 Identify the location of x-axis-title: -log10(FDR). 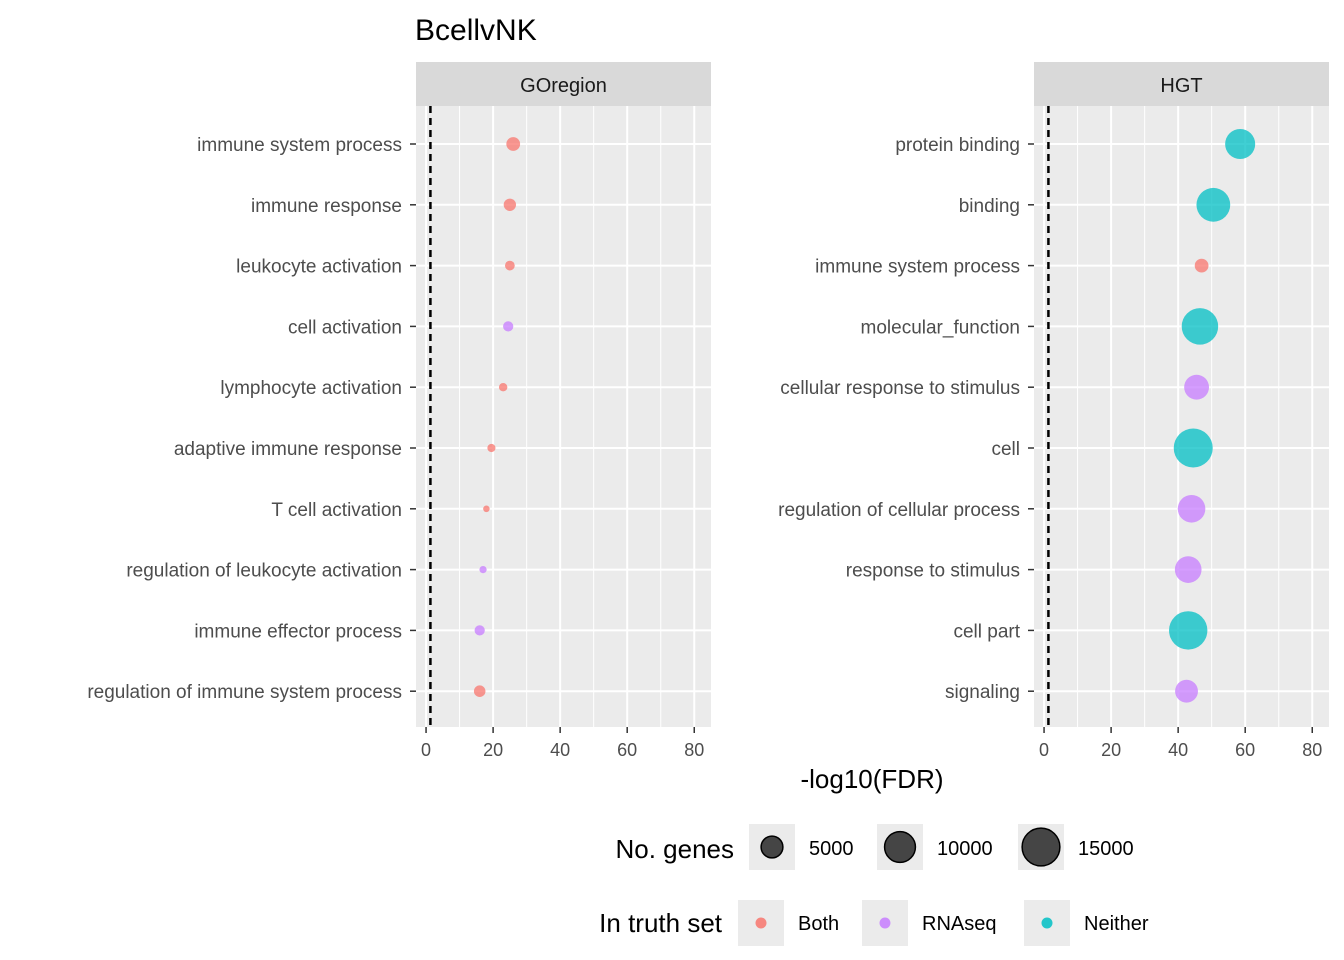
(871, 779).